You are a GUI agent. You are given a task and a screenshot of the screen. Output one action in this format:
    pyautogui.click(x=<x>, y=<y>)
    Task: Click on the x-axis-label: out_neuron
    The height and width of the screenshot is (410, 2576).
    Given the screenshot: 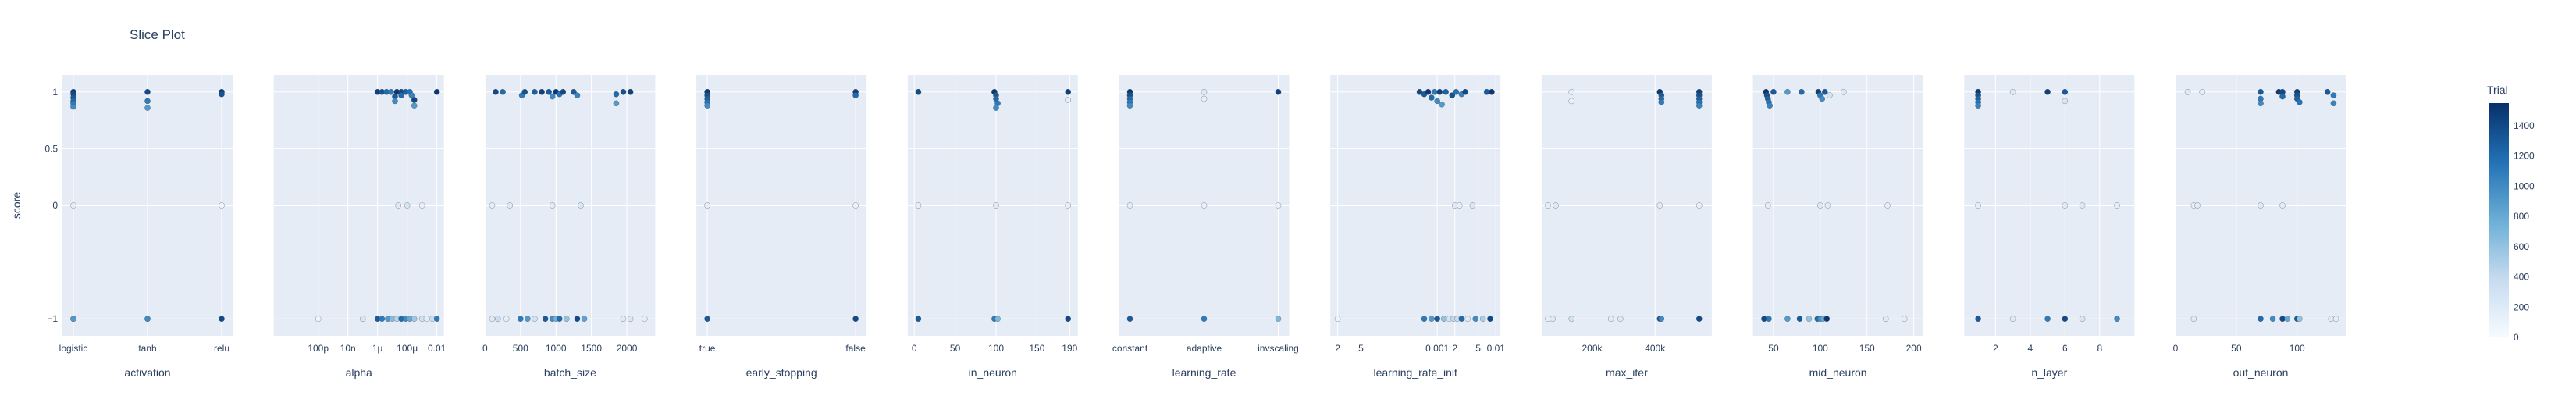 What is the action you would take?
    pyautogui.click(x=2261, y=372)
    